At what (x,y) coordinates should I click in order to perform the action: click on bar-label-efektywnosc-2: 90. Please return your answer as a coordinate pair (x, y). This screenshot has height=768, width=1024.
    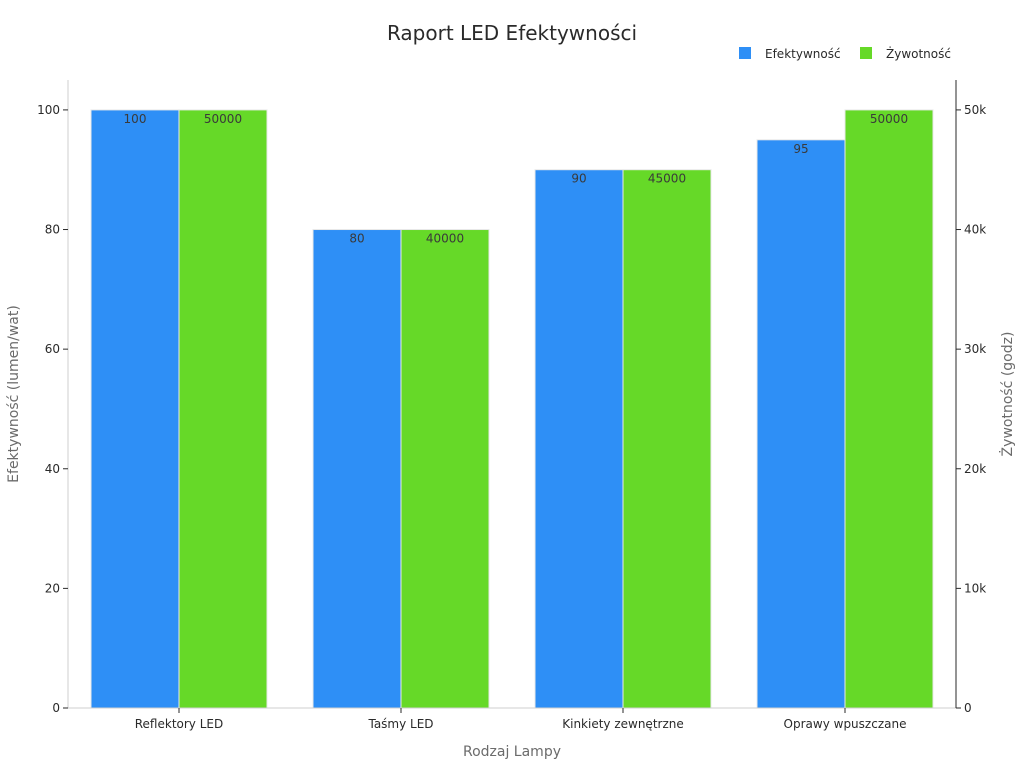
    Looking at the image, I should click on (578, 179).